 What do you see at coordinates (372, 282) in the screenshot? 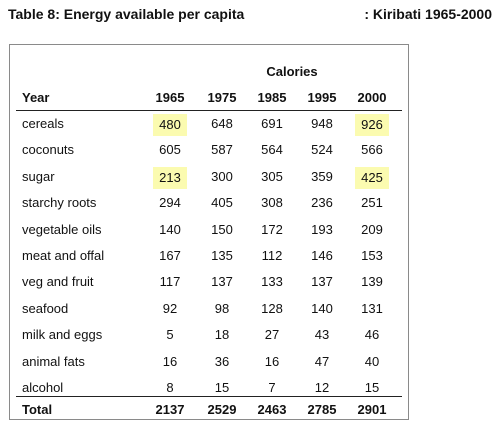
I see `cell-value-2000: 139` at bounding box center [372, 282].